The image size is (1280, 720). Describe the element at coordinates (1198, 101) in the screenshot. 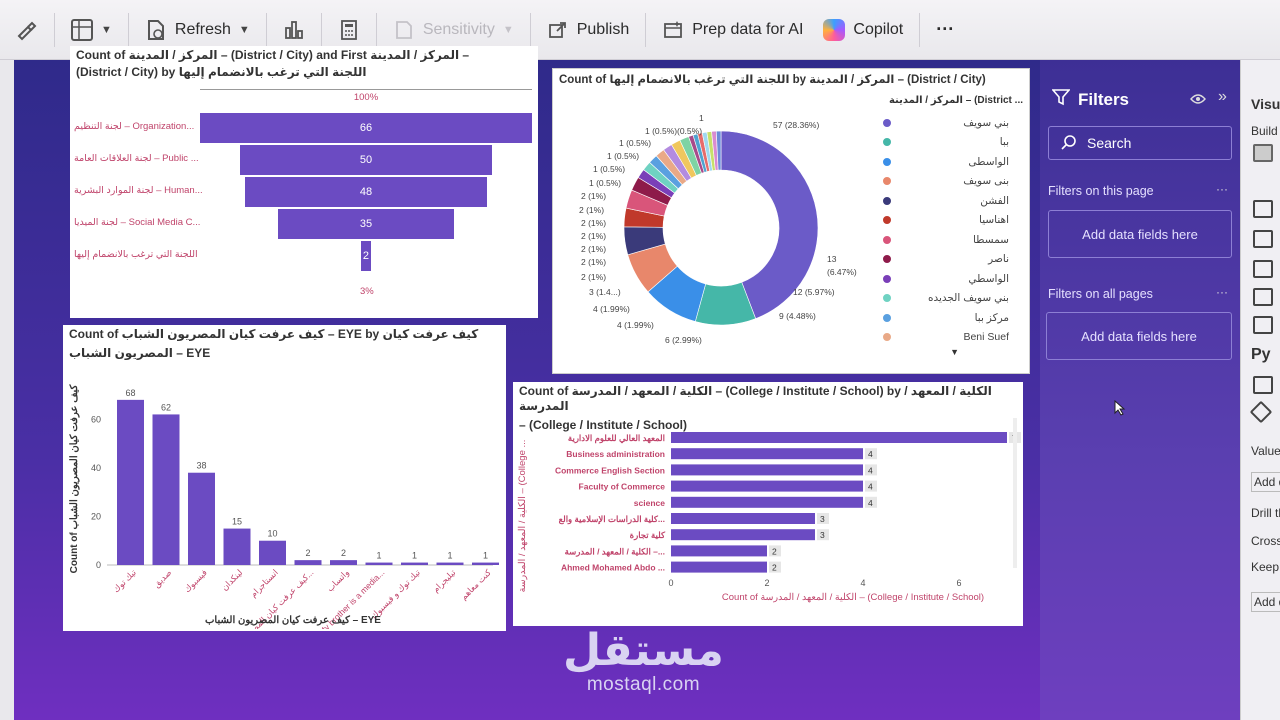

I see `eye-icon` at that location.